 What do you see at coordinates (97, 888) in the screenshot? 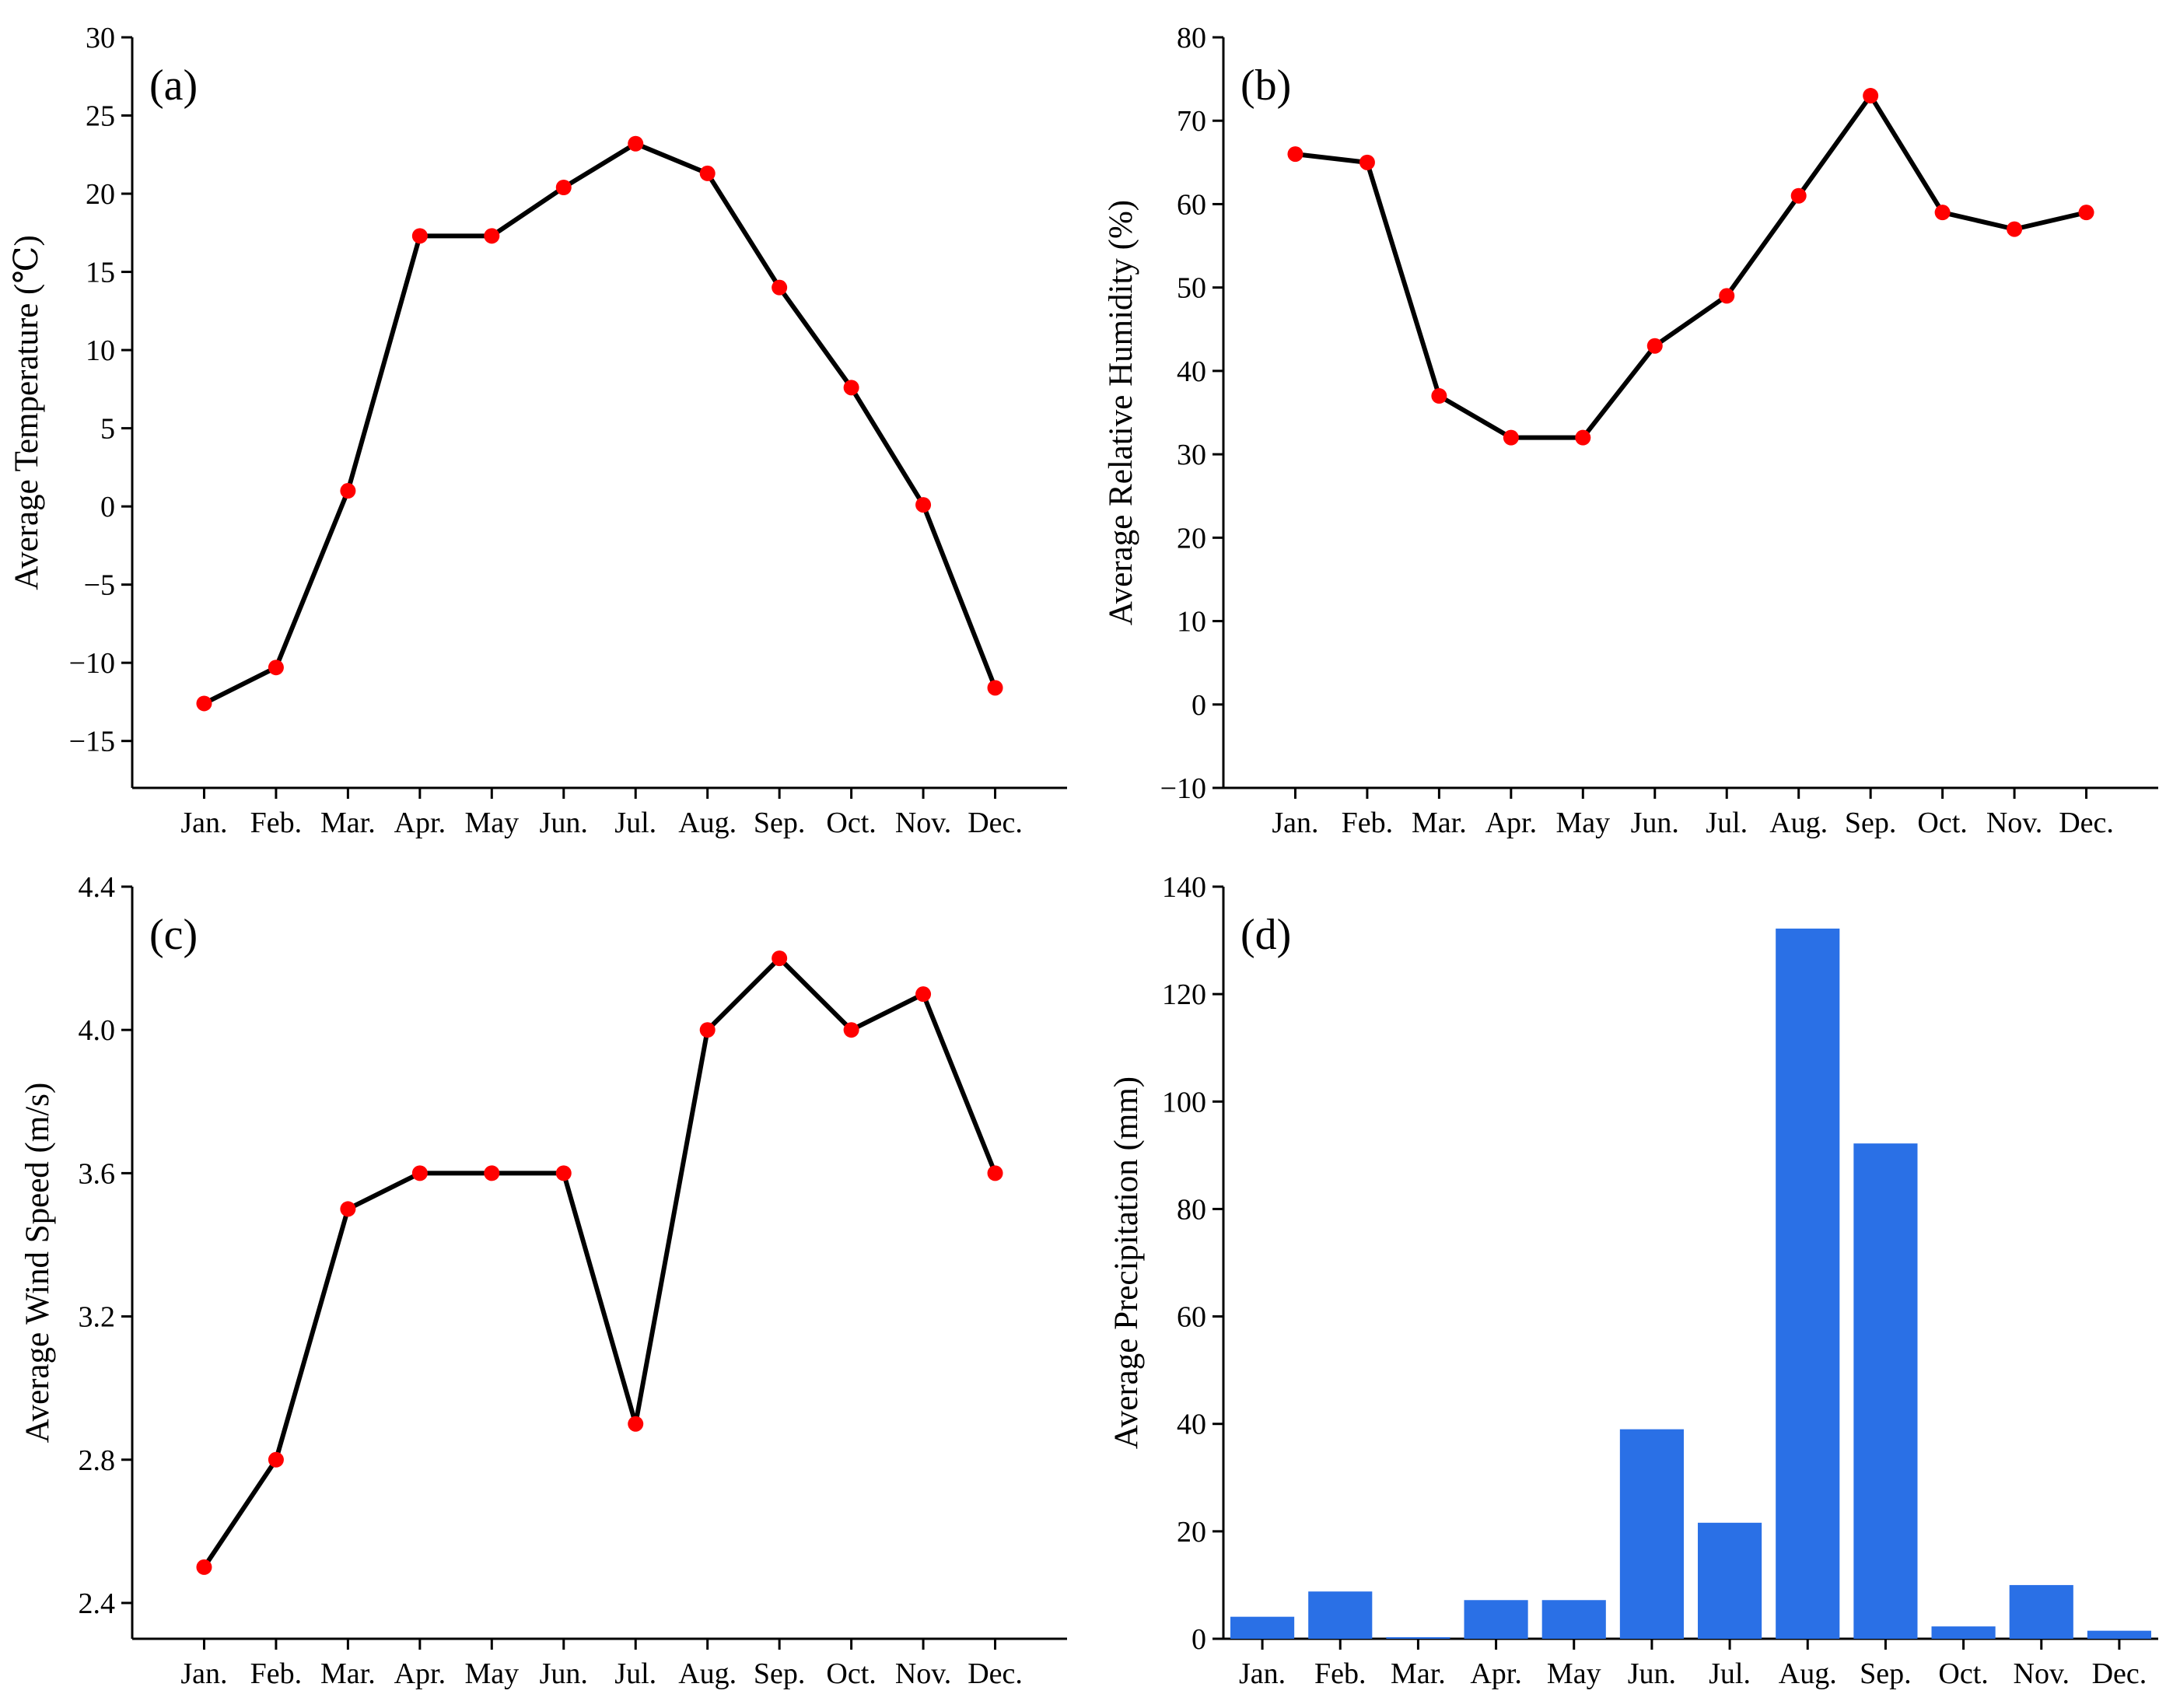
I see `y-tick-label-c: 4.4` at bounding box center [97, 888].